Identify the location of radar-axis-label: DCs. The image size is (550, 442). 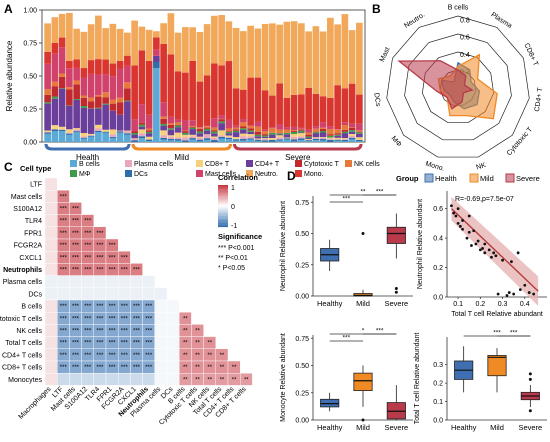
(376, 99).